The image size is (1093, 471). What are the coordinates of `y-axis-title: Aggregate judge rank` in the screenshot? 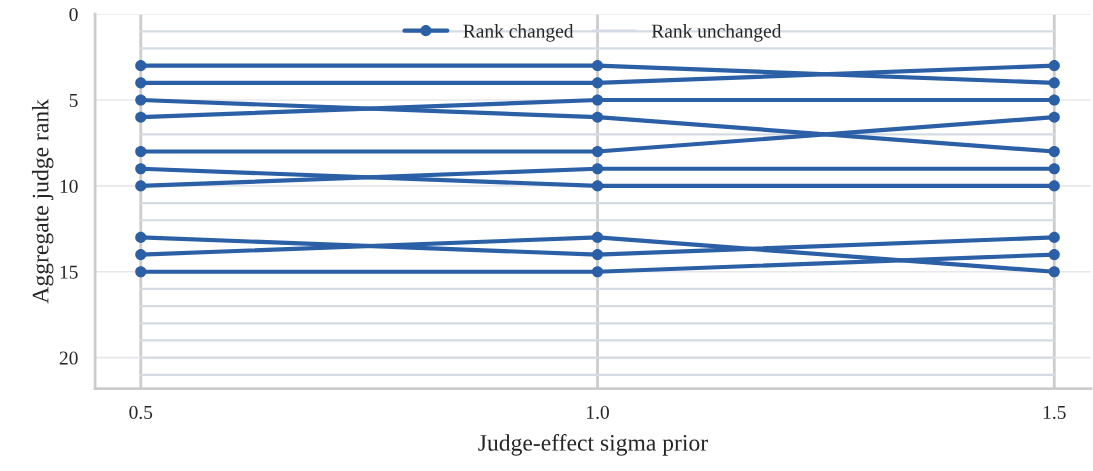 It's located at (42, 201).